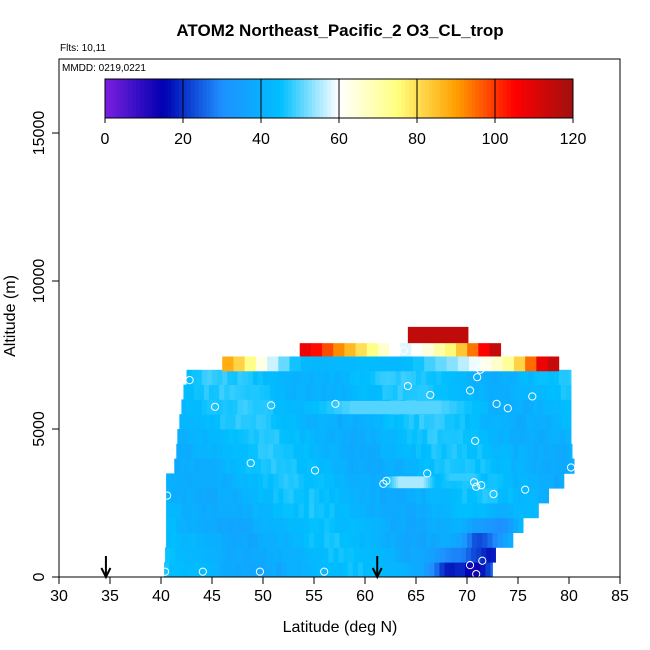  Describe the element at coordinates (339, 139) in the screenshot. I see `colorbar-tick-label: 60` at that location.